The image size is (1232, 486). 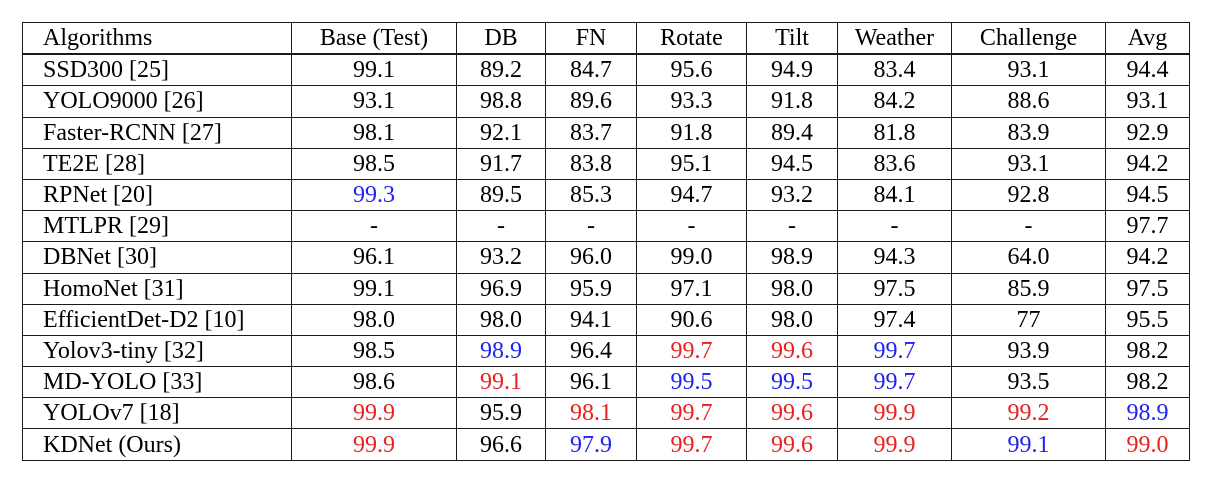 What do you see at coordinates (894, 163) in the screenshot?
I see `value-cell: 83.6` at bounding box center [894, 163].